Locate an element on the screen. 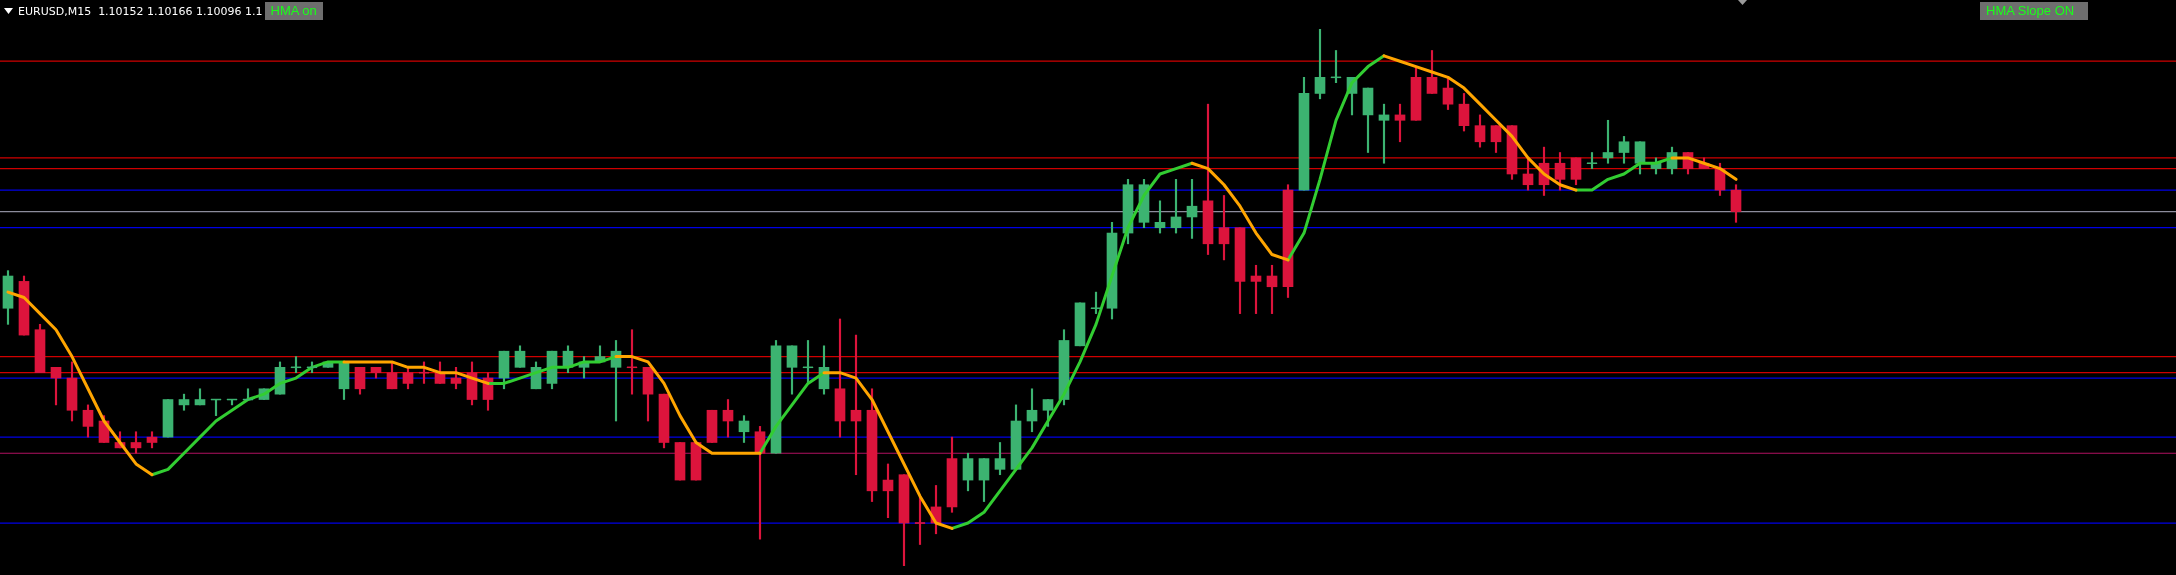  text: HMA Slope ON is located at coordinates (2034, 11).